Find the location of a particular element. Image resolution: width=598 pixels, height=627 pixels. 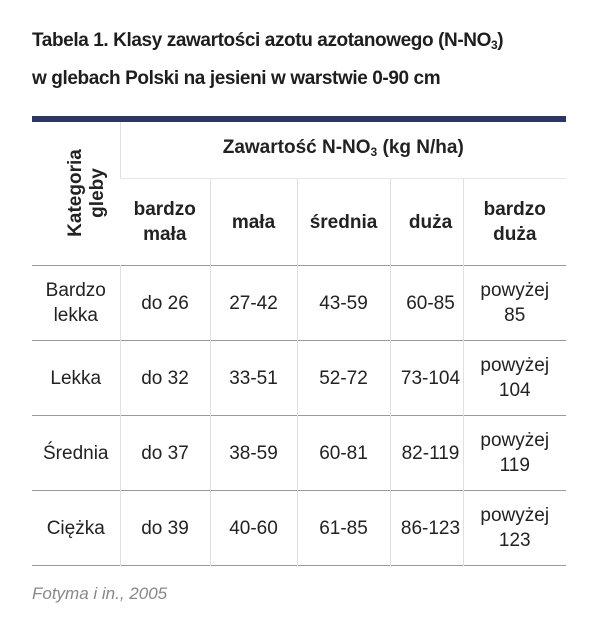

cell-text: powyżej 123 is located at coordinates (515, 528).